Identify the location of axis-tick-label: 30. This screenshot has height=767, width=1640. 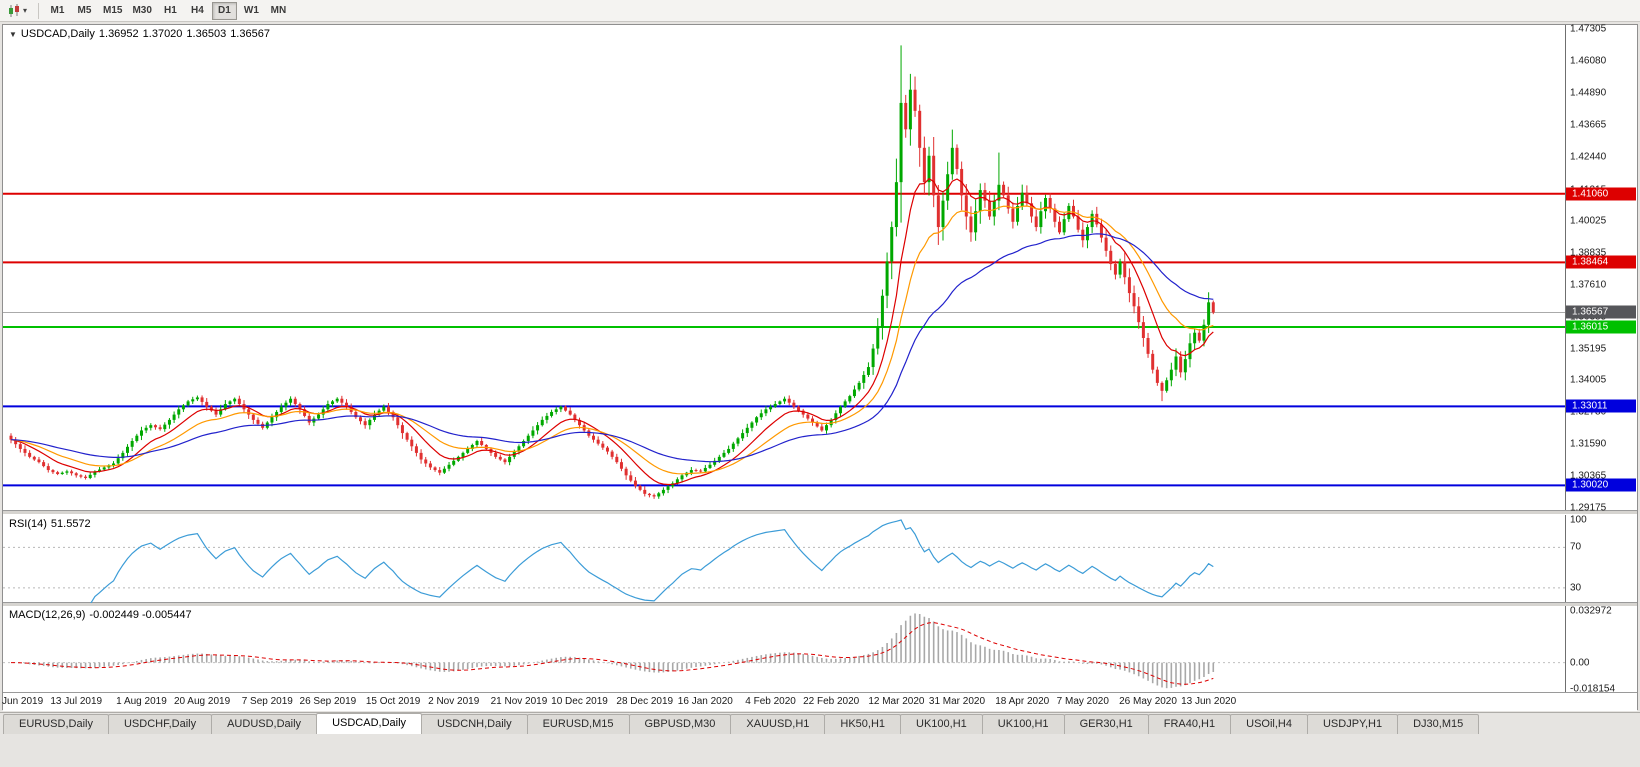
(1576, 588).